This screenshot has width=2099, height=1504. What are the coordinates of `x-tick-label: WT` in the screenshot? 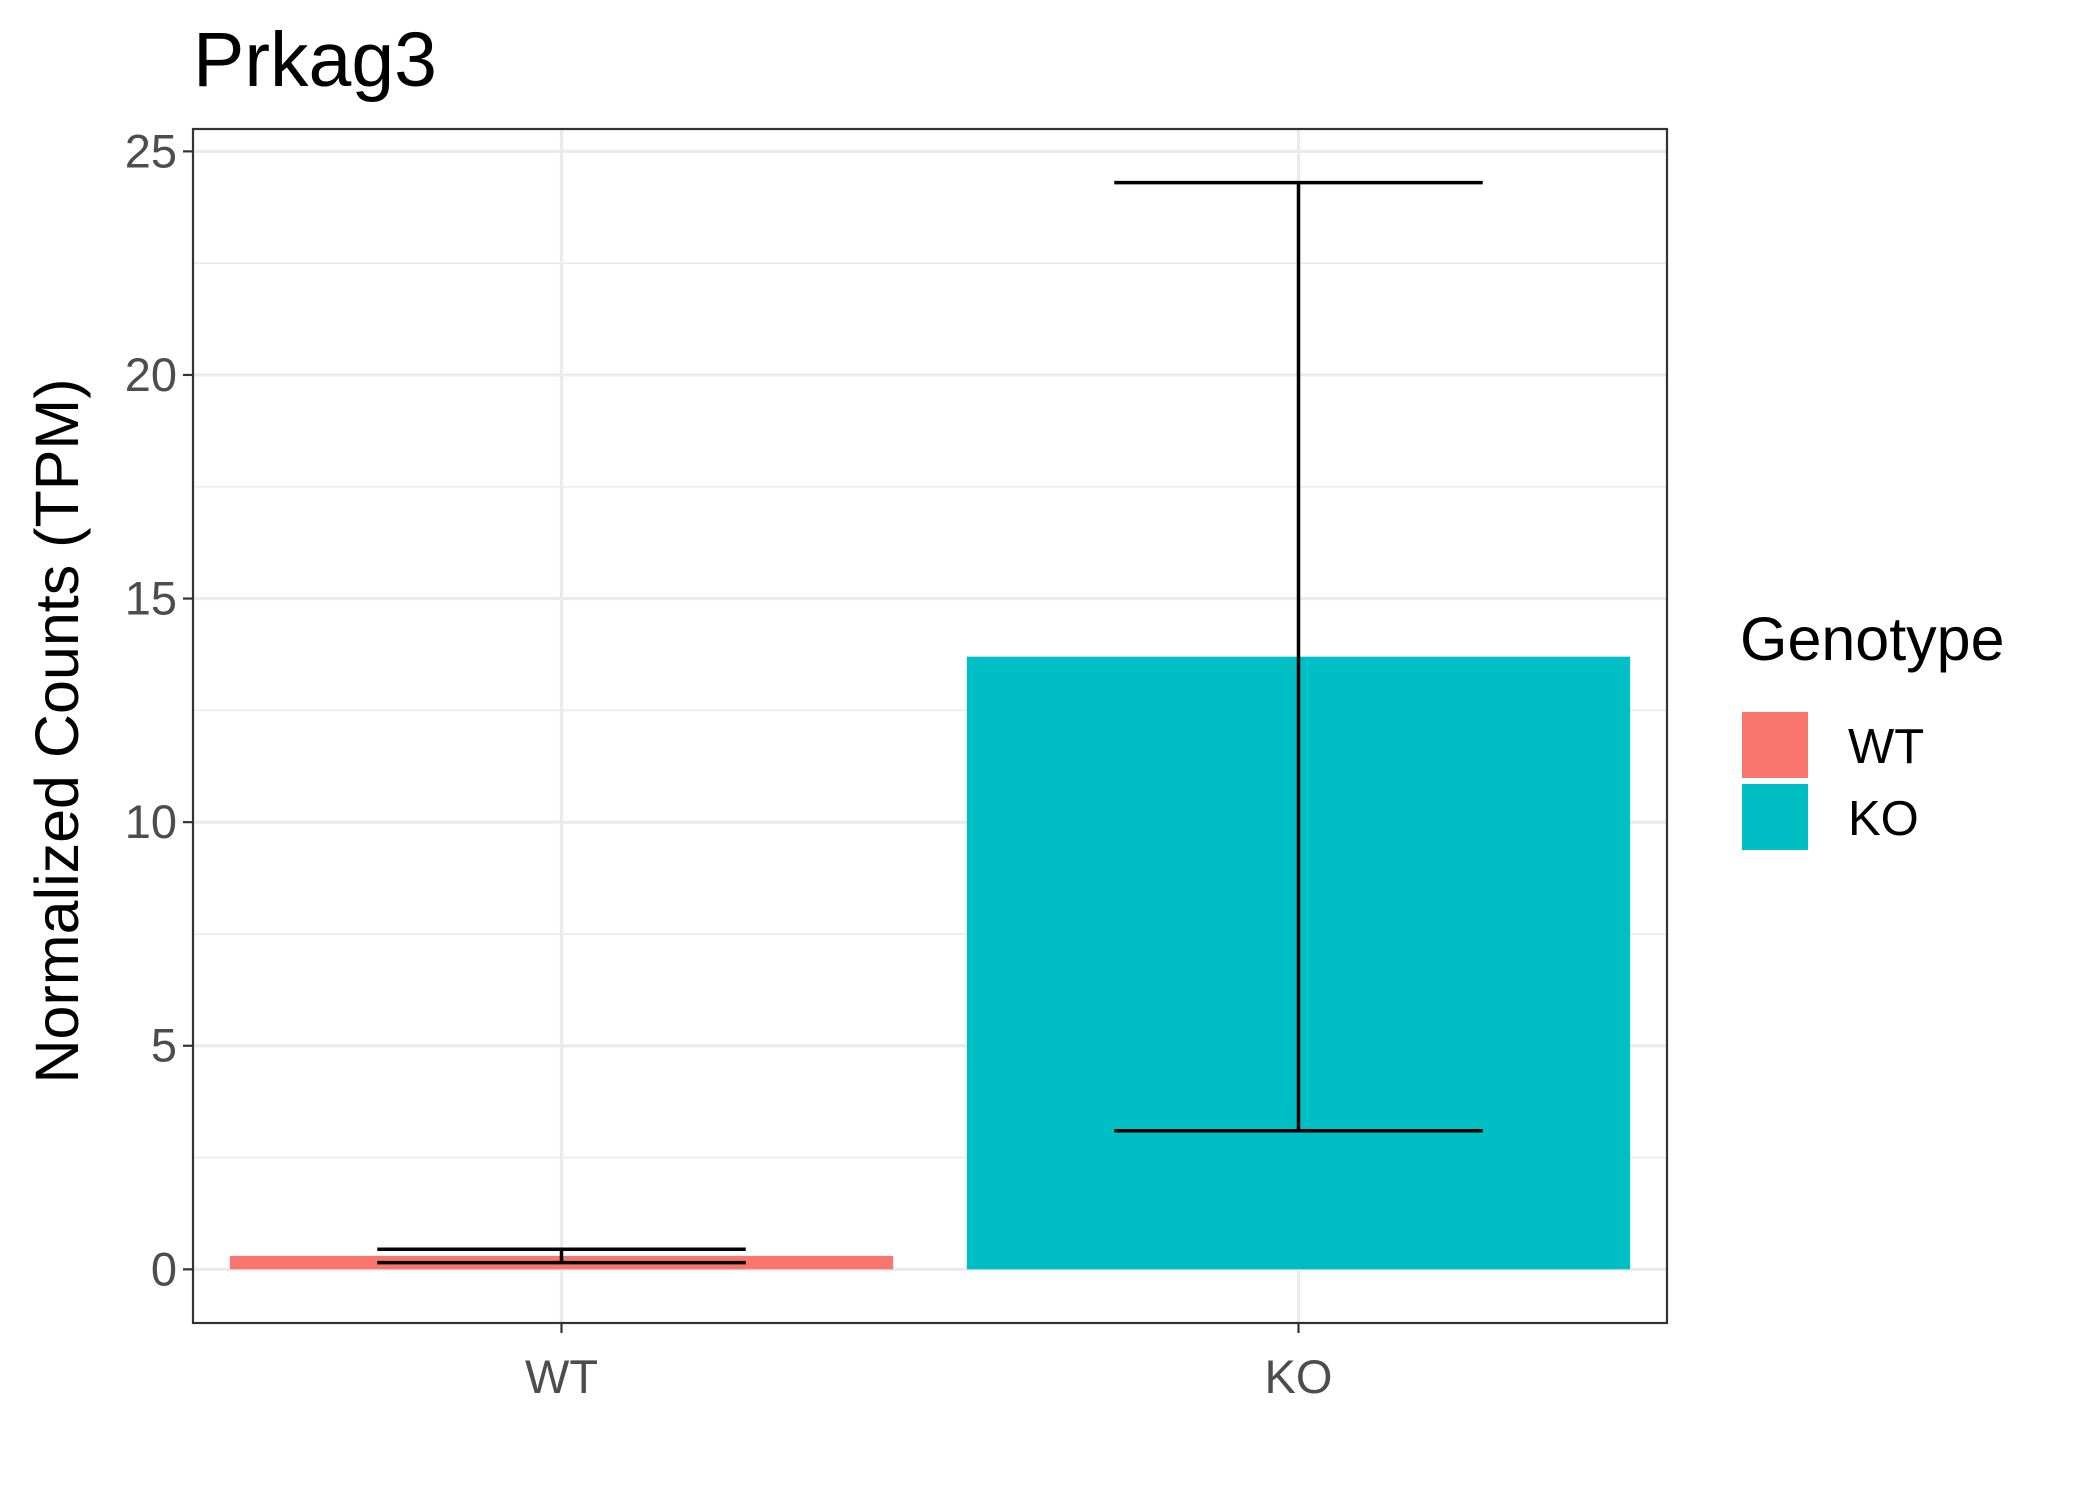 It's located at (561, 1376).